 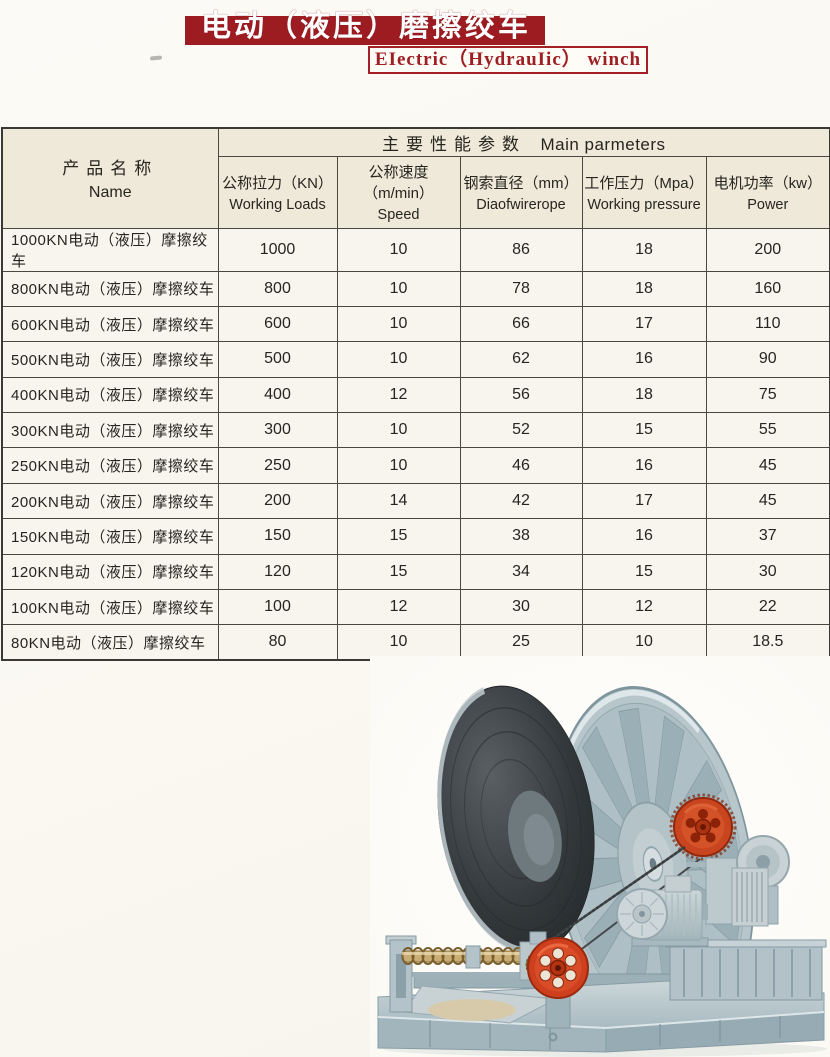 What do you see at coordinates (454, 144) in the screenshot?
I see `main-parameters-cn: 主要性能参数` at bounding box center [454, 144].